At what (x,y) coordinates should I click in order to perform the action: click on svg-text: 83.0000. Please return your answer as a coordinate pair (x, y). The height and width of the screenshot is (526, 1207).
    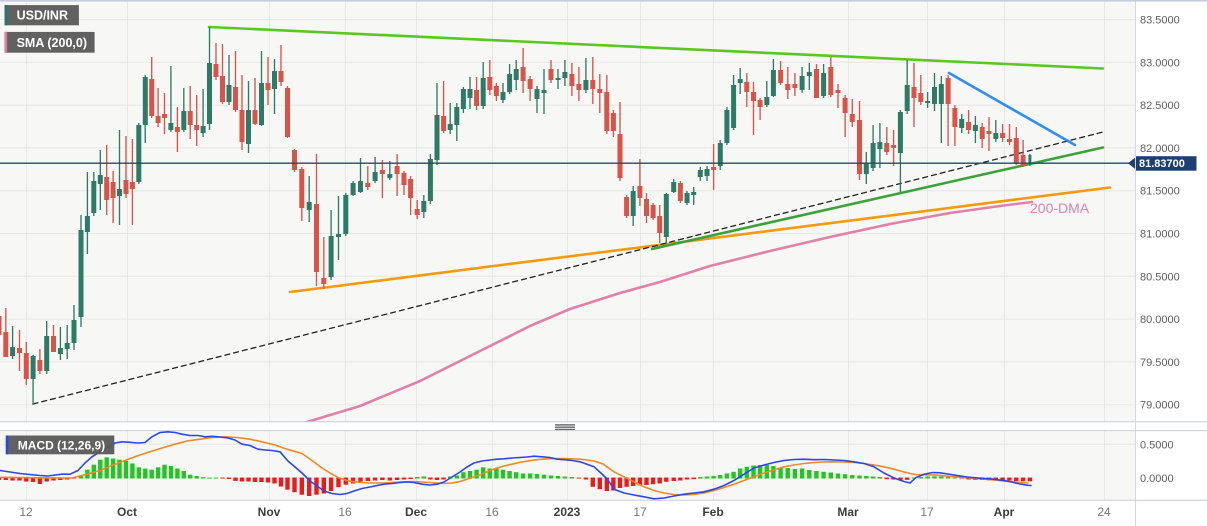
    Looking at the image, I should click on (1160, 63).